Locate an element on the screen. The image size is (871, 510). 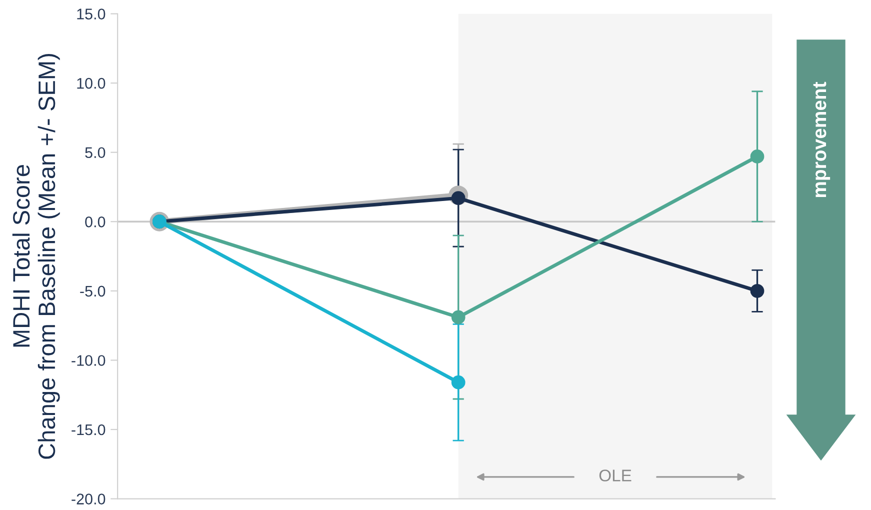
y-tick-label: 15.0 is located at coordinates (91, 14).